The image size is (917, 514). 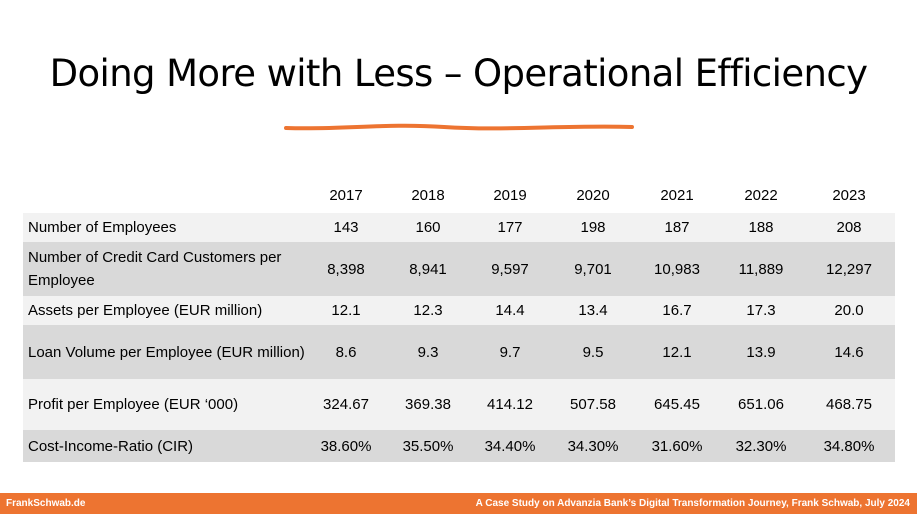 I want to click on year-header: 2022, so click(x=761, y=195).